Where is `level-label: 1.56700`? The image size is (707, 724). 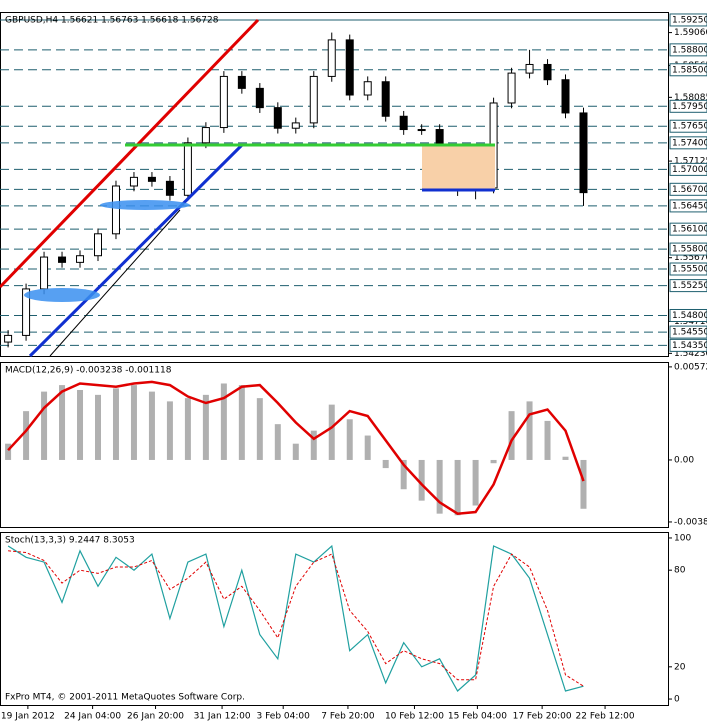 level-label: 1.56700 is located at coordinates (689, 190).